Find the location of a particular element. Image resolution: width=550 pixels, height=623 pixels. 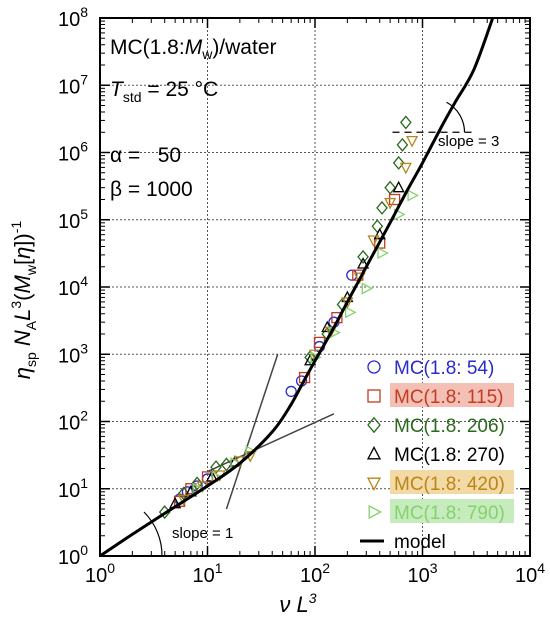

legend-label-3: MC(1.8: 206) is located at coordinates (449, 426).